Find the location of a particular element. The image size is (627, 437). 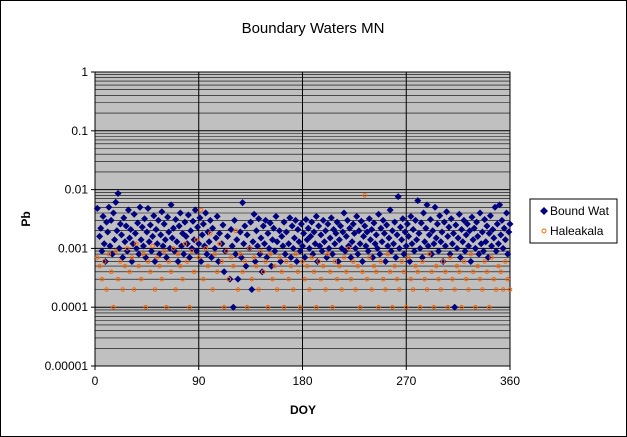

x-tick-label: 360 is located at coordinates (510, 381).